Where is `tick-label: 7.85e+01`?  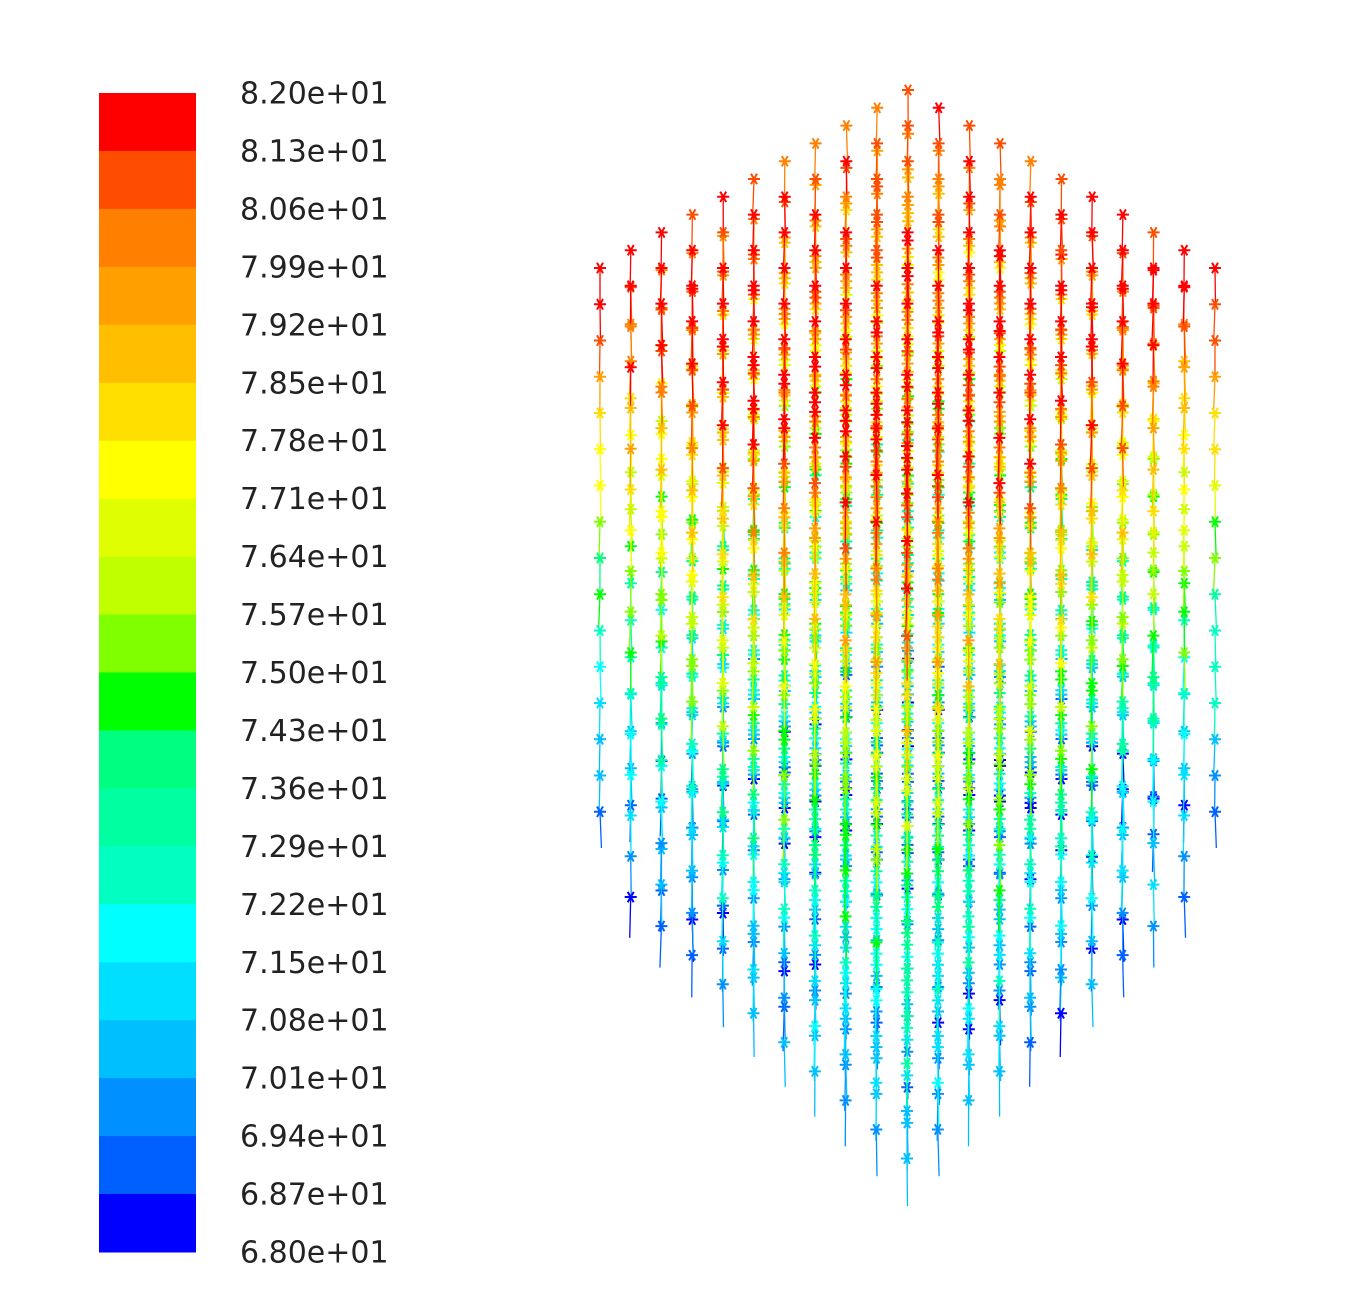
tick-label: 7.85e+01 is located at coordinates (314, 383).